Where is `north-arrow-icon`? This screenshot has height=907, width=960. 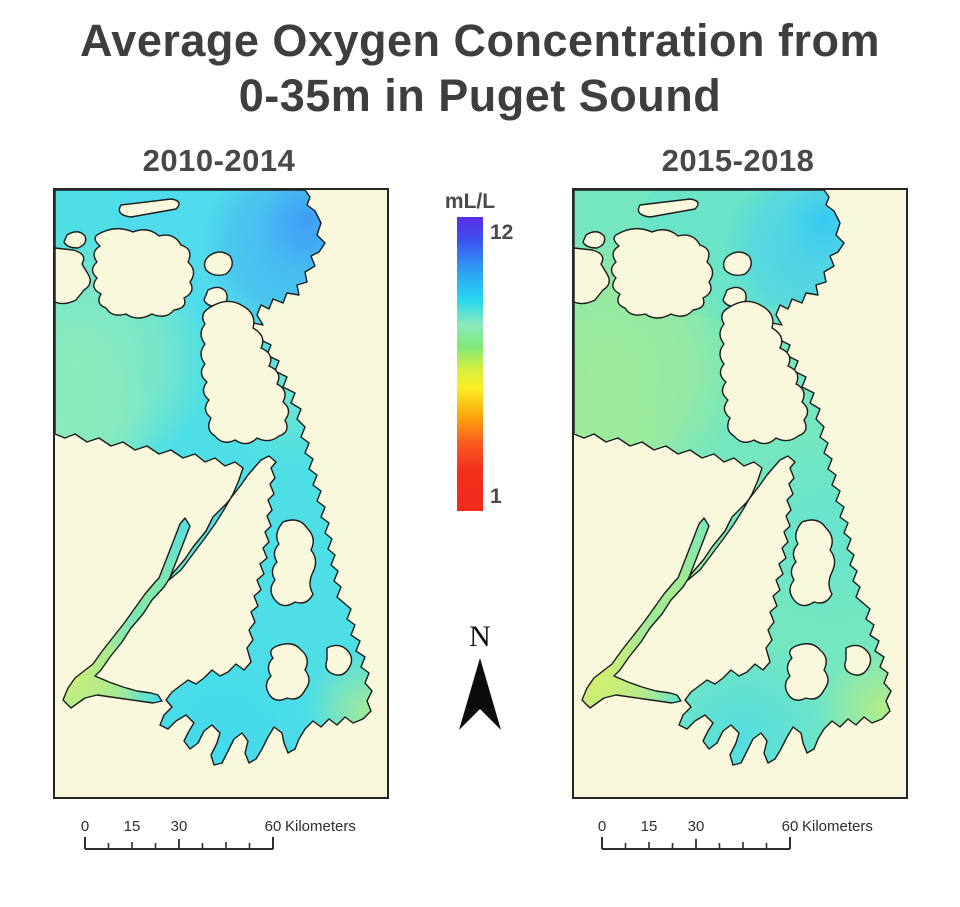 north-arrow-icon is located at coordinates (480, 694).